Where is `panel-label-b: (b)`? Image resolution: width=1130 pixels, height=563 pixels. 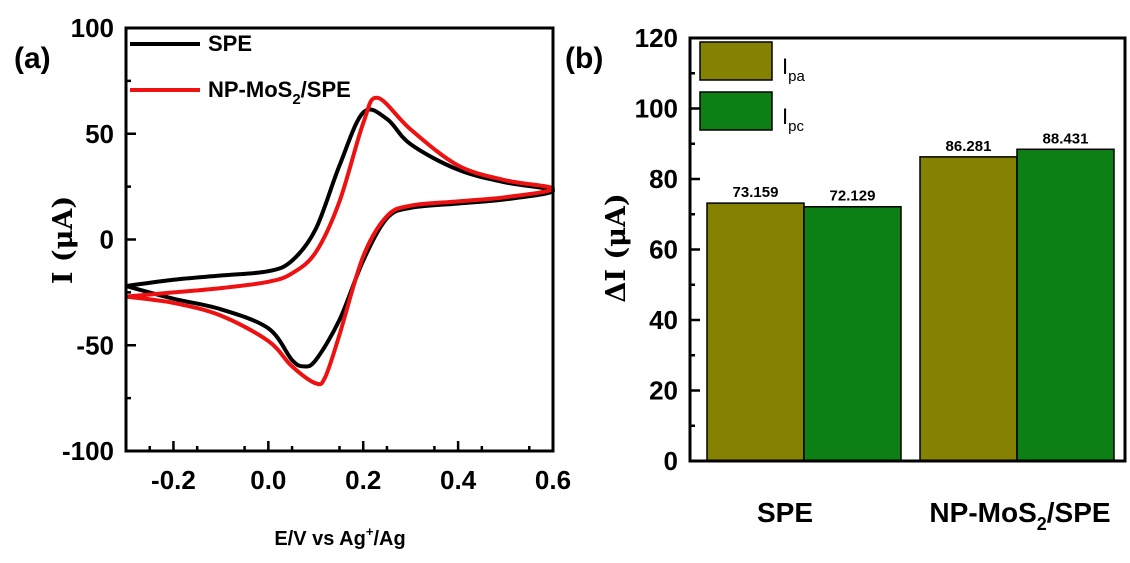 panel-label-b: (b) is located at coordinates (584, 58).